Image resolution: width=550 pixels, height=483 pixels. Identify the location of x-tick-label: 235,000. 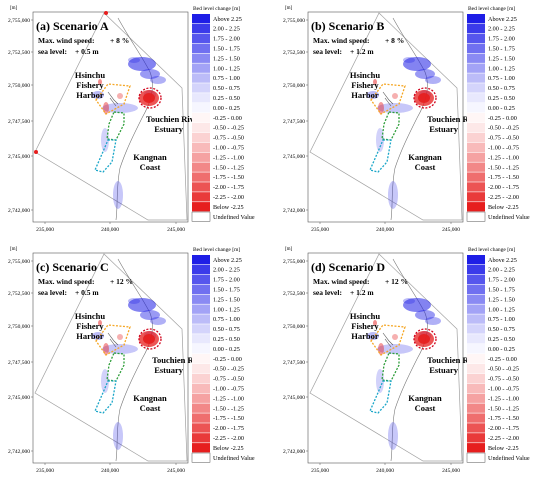
(320, 230).